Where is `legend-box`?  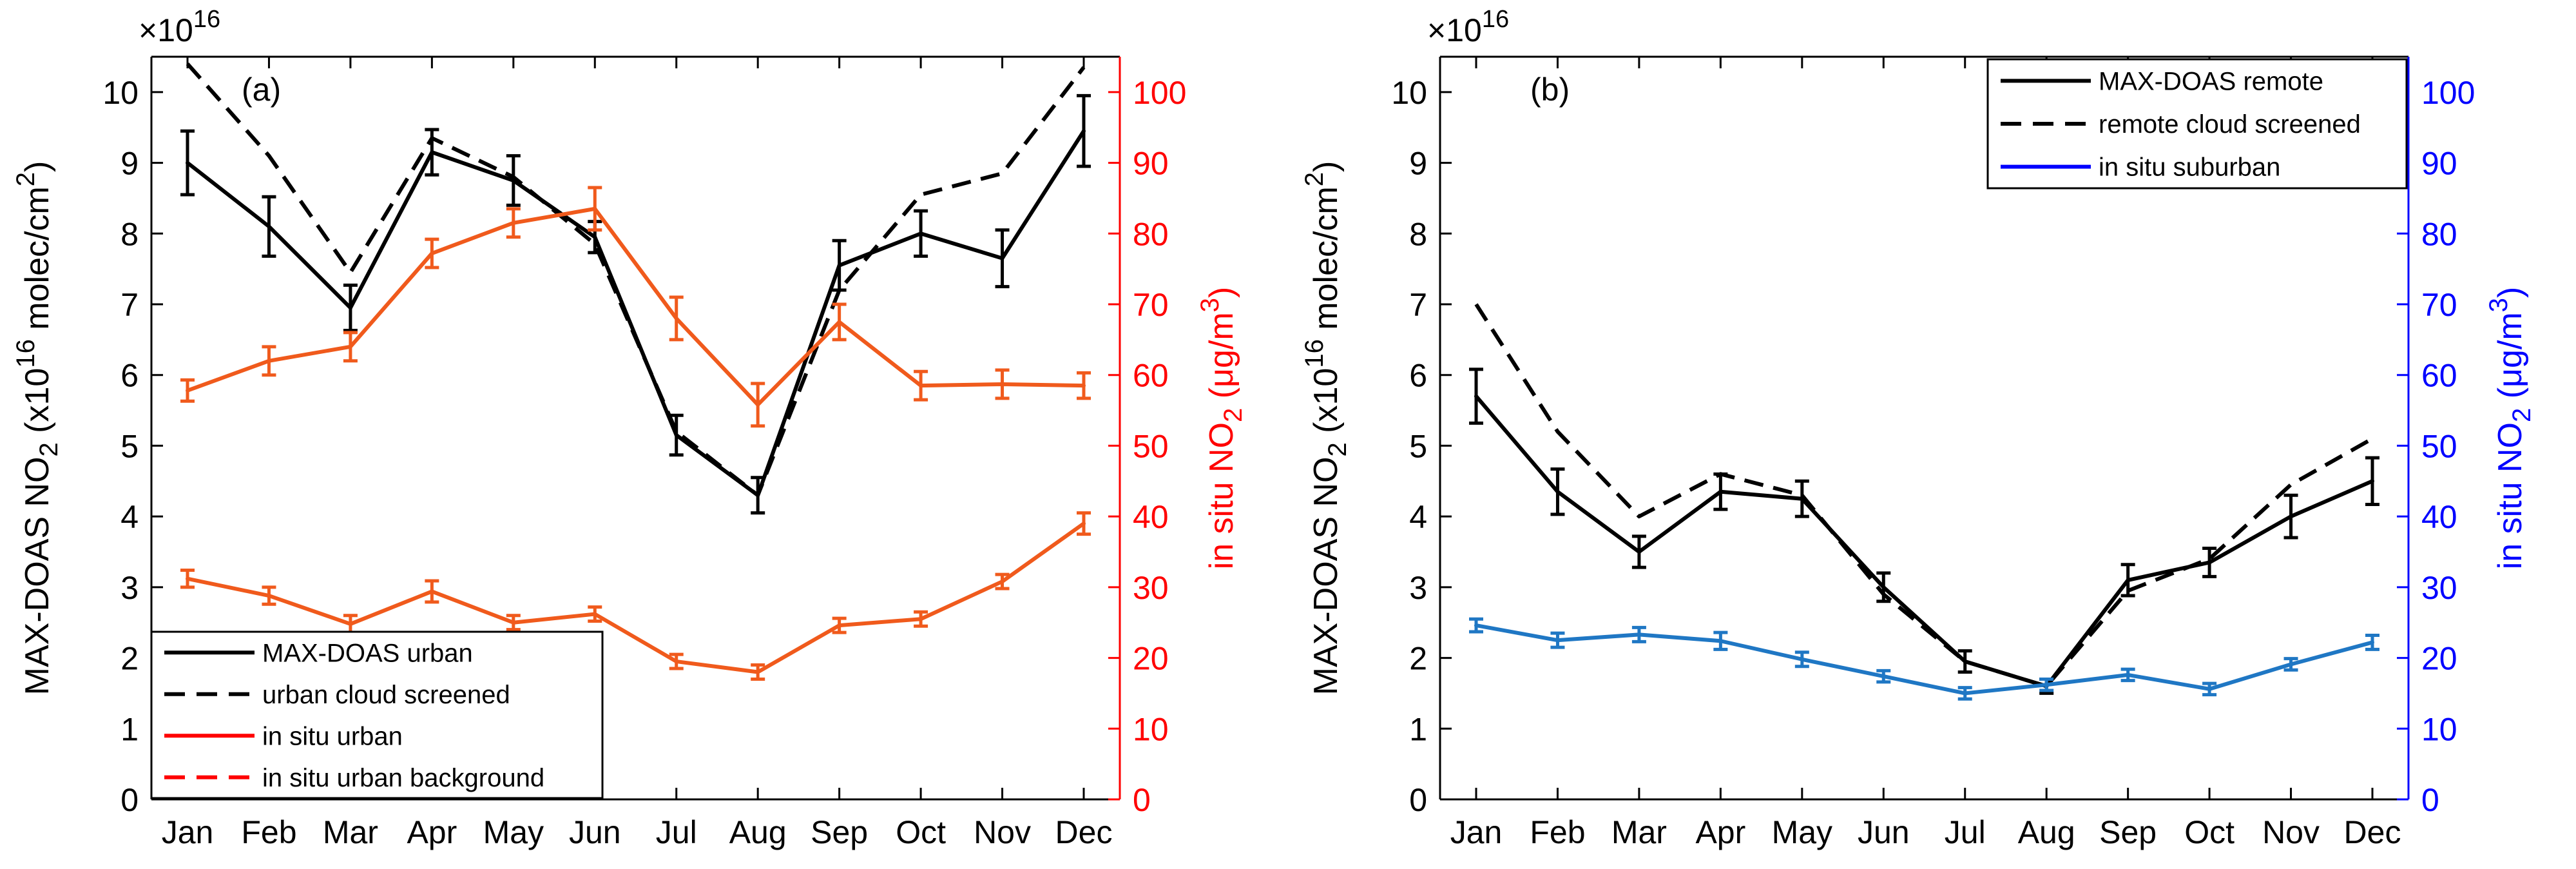
legend-box is located at coordinates (377, 714).